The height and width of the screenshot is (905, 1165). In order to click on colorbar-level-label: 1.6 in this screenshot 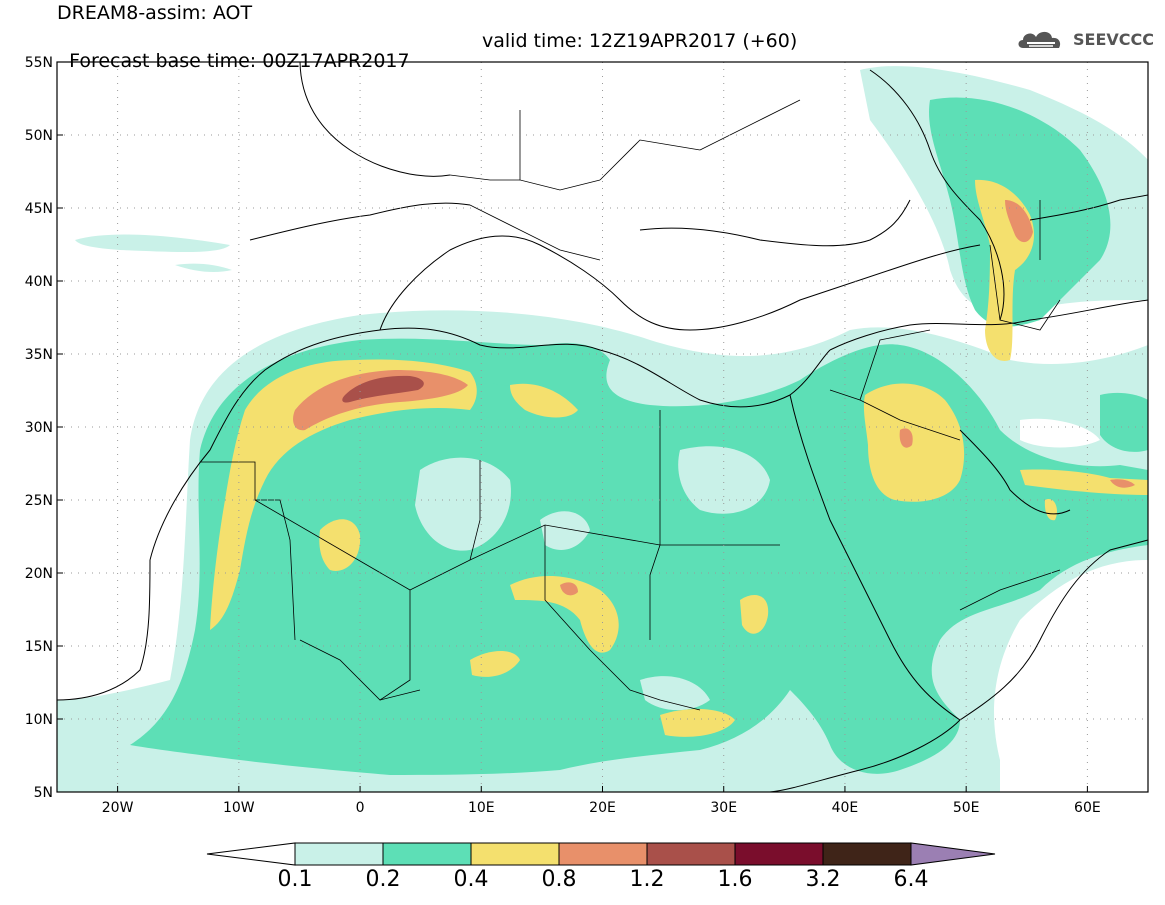, I will do `click(735, 879)`.